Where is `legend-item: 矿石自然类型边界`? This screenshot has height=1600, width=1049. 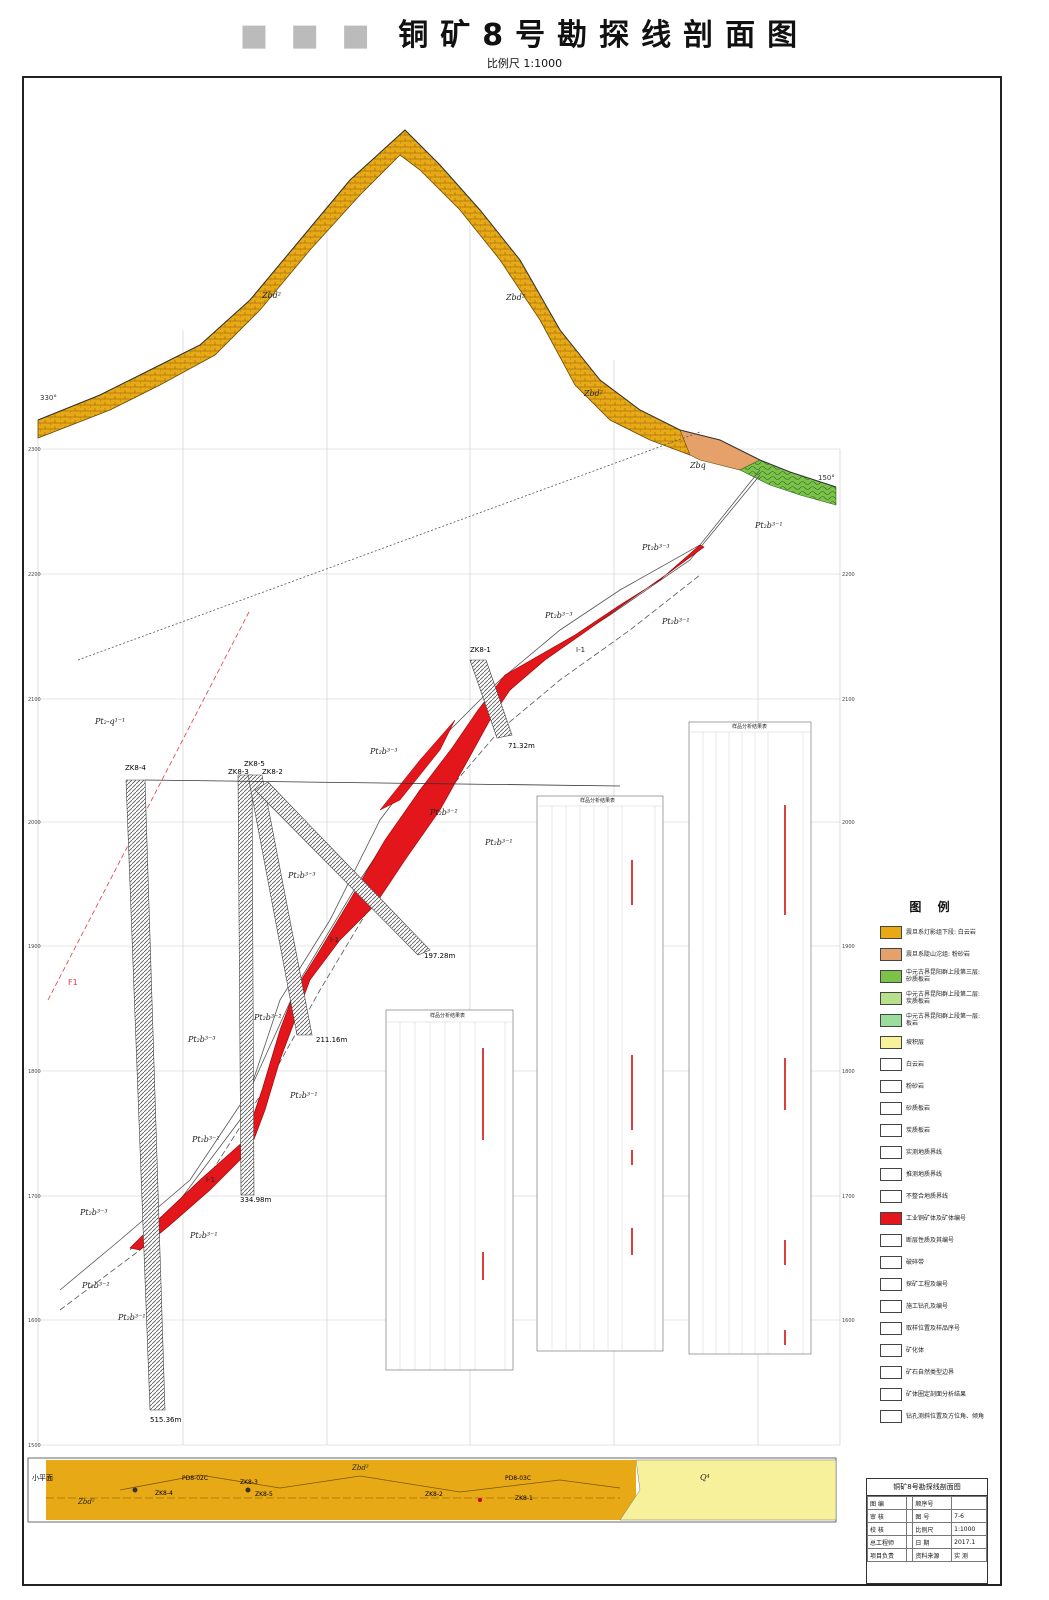
legend-item: 矿石自然类型边界 is located at coordinates (932, 1372).